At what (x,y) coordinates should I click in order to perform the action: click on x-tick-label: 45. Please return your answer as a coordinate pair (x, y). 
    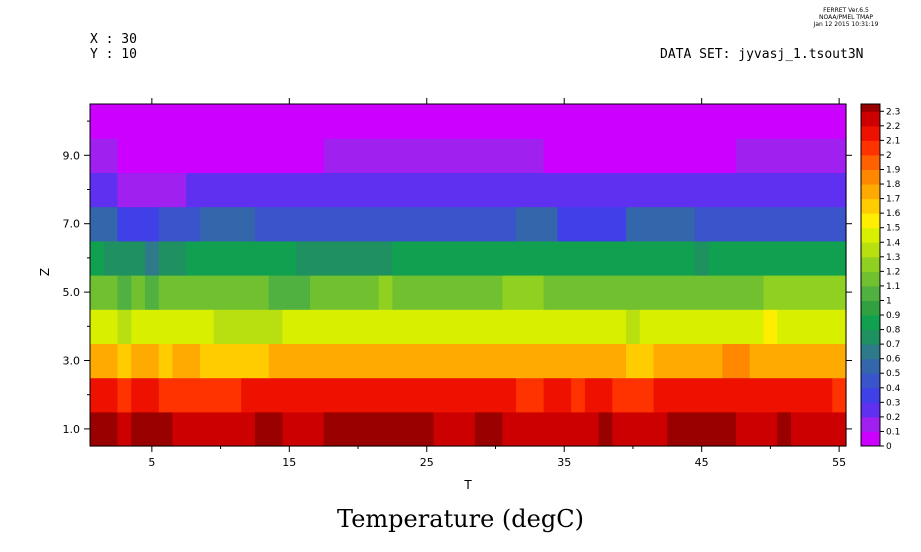
    Looking at the image, I should click on (702, 462).